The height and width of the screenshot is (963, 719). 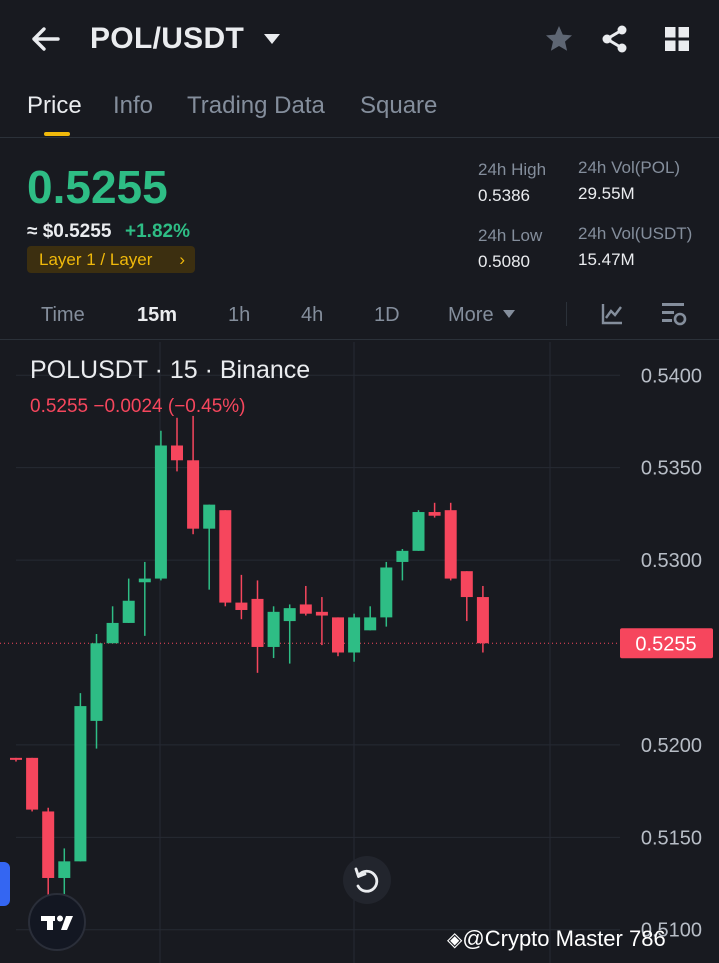 What do you see at coordinates (671, 931) in the screenshot?
I see `y-tick-label: 0.5100` at bounding box center [671, 931].